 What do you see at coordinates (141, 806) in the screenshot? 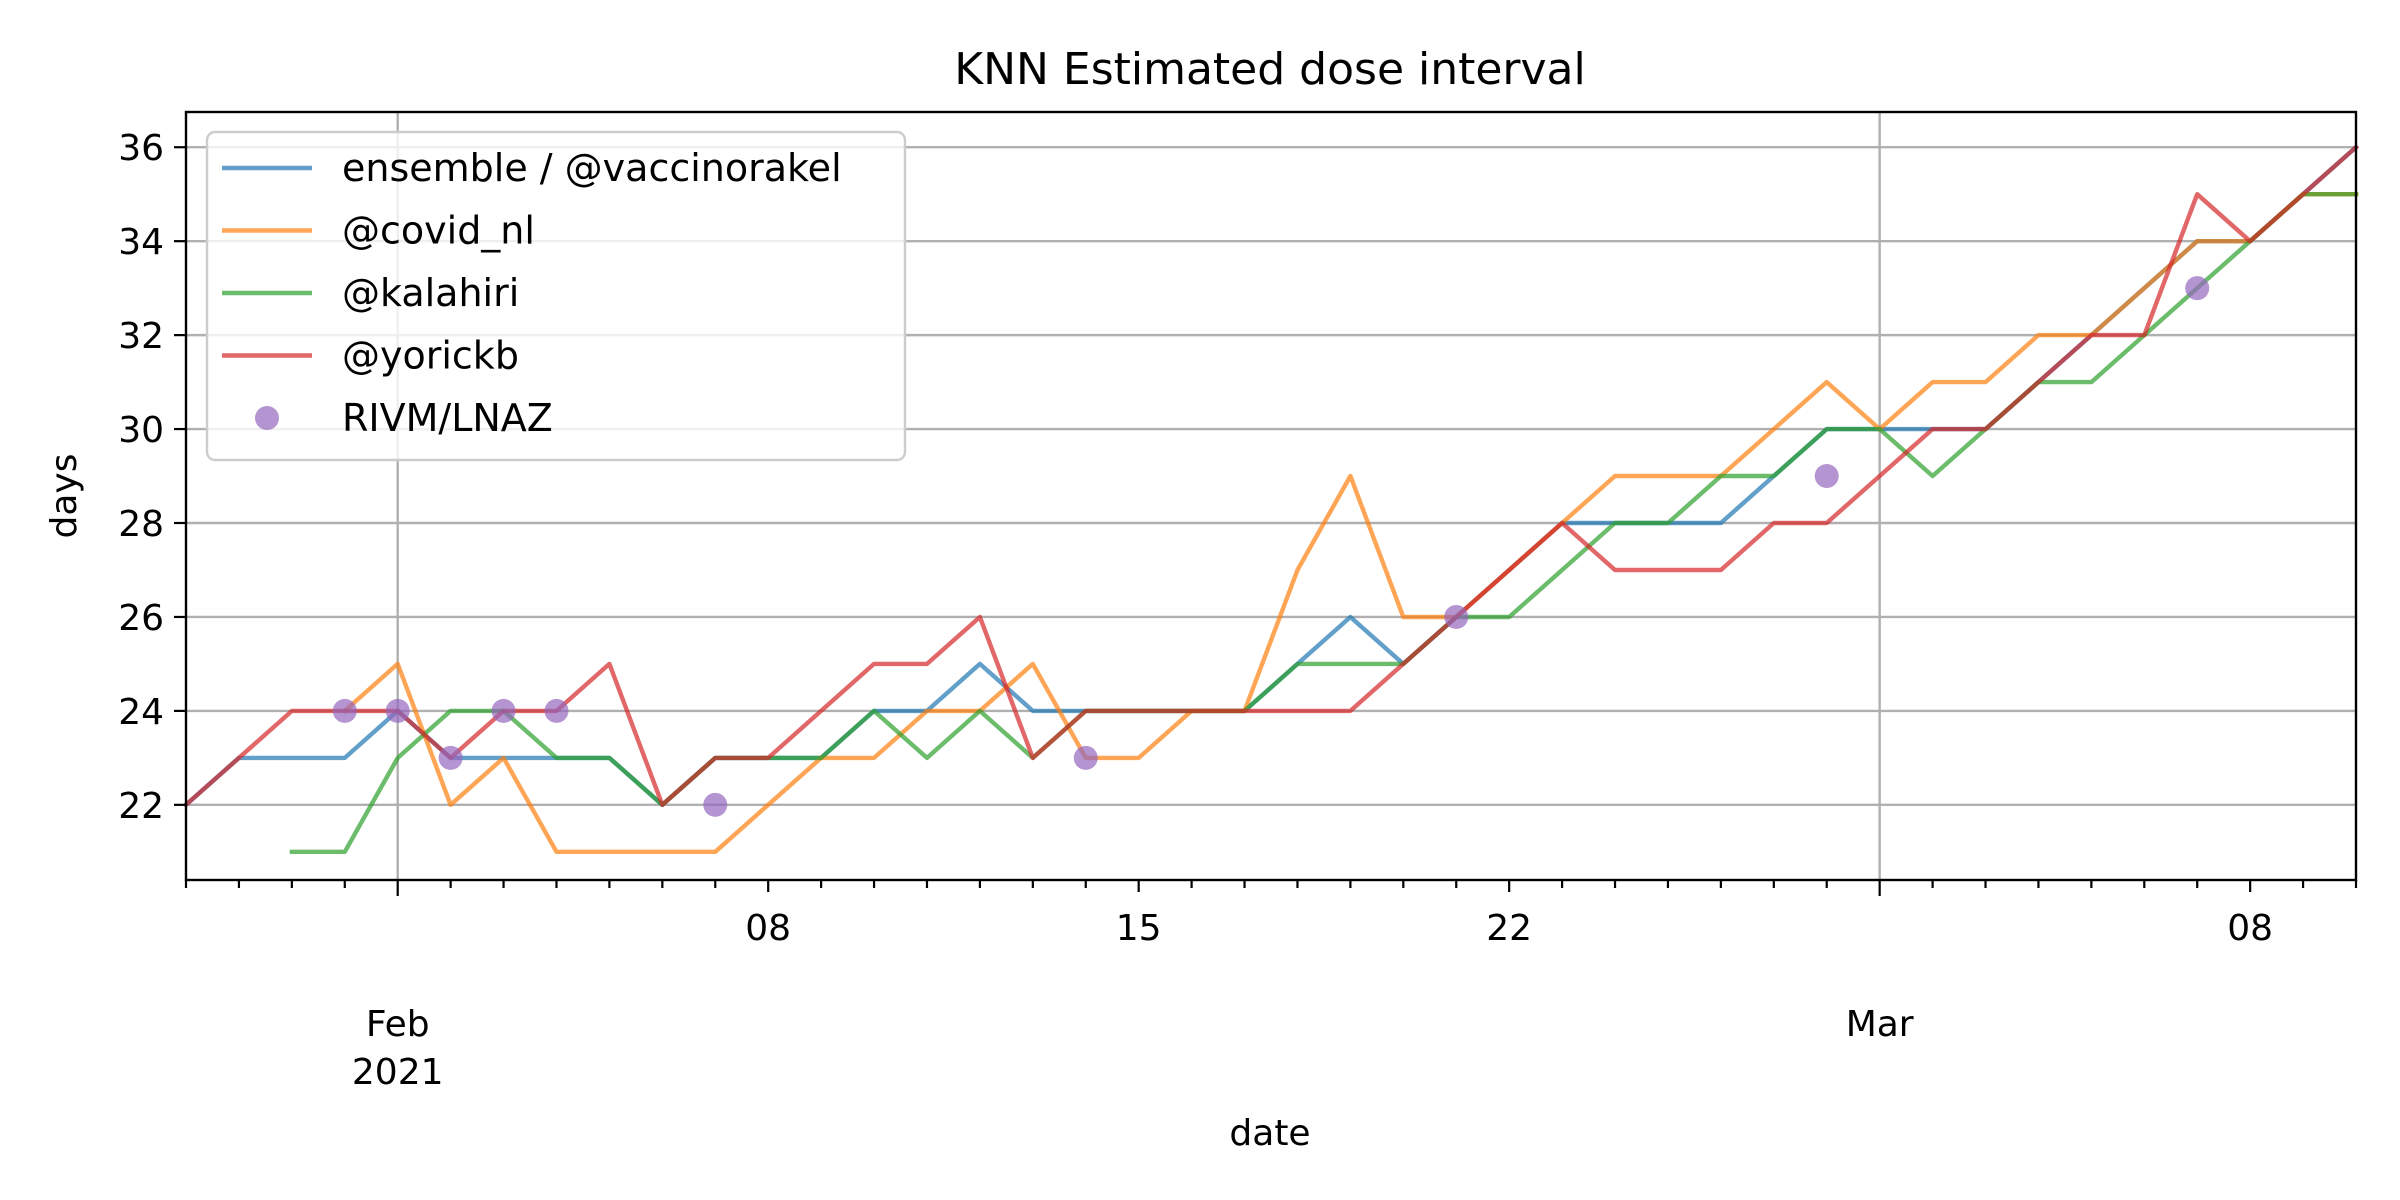
I see `y-tick-label: 22` at bounding box center [141, 806].